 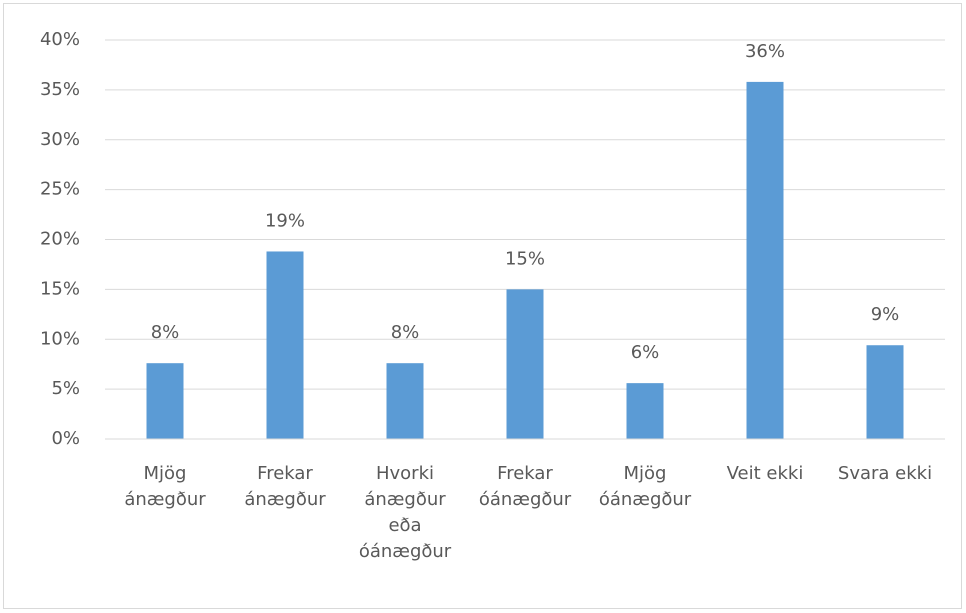 I want to click on y-tick-label: 15%, so click(x=60, y=288).